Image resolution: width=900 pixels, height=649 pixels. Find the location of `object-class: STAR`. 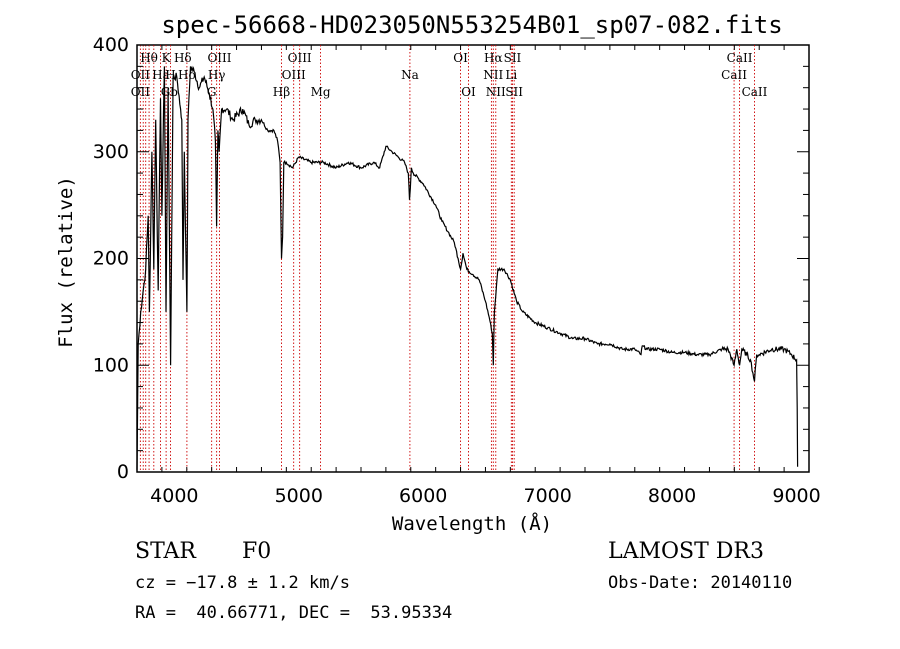

object-class: STAR is located at coordinates (165, 551).